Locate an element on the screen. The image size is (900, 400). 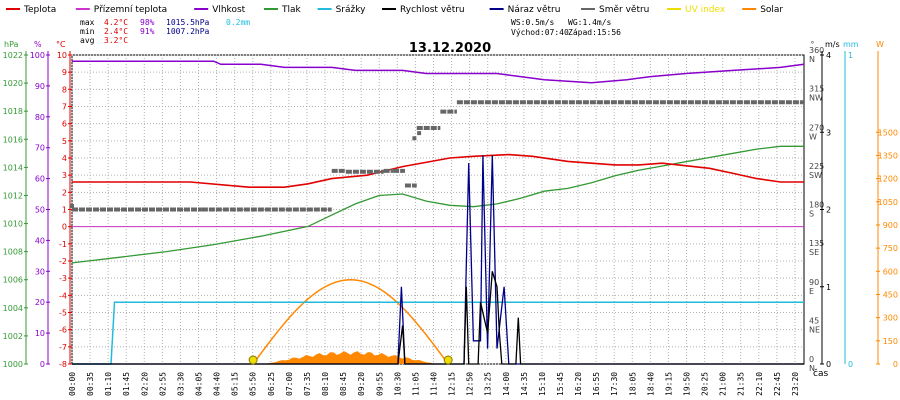
dir-tick-label: 90 is located at coordinates (814, 282).